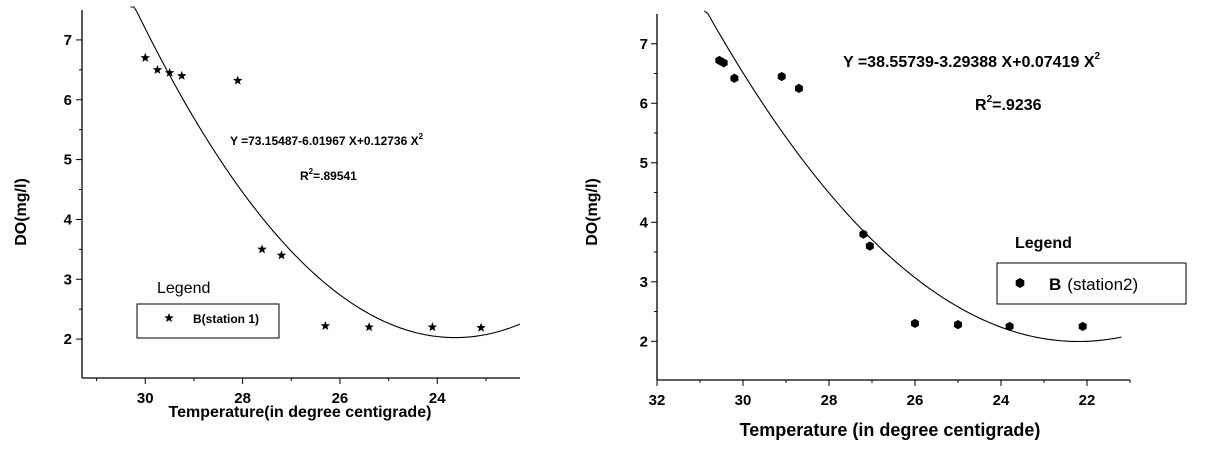  Describe the element at coordinates (1087, 400) in the screenshot. I see `x-tick-label: 22` at that location.